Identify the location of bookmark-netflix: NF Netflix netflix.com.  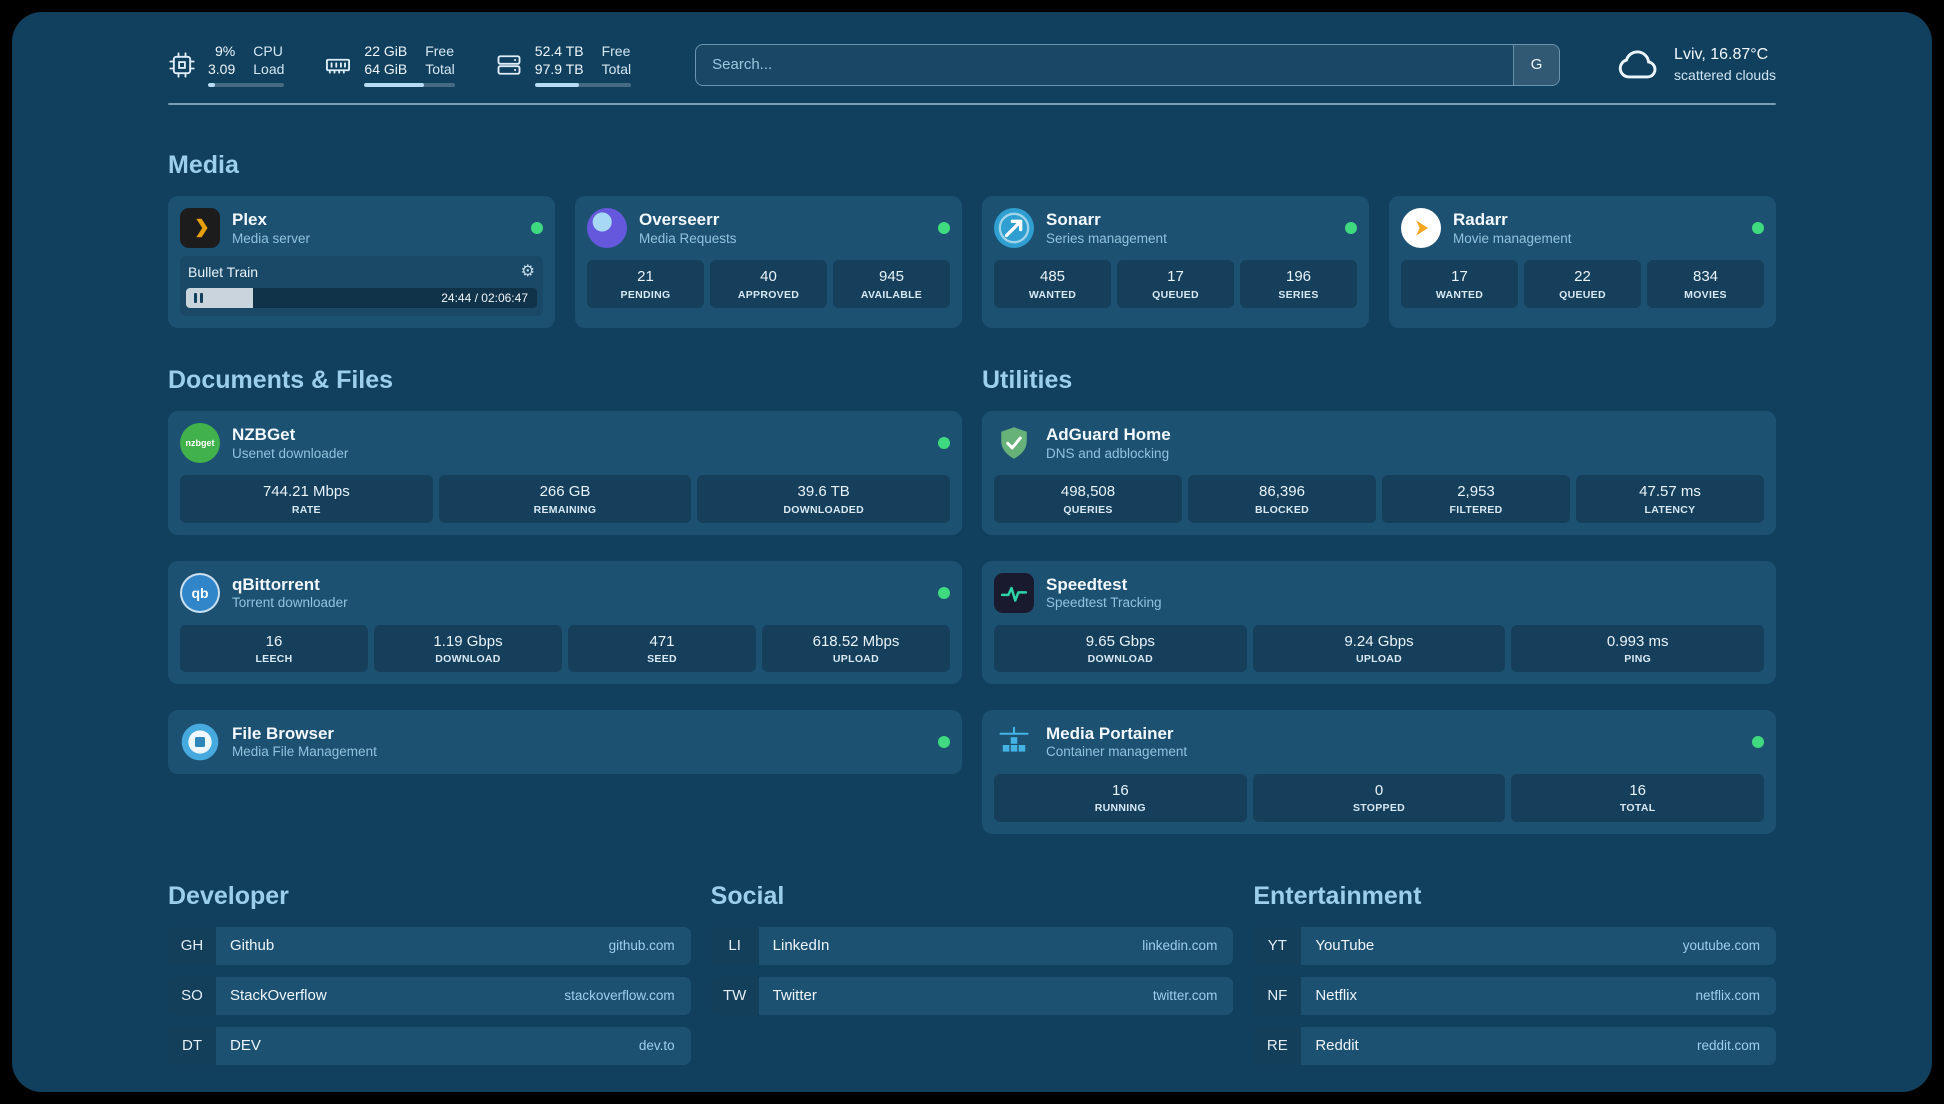
(1514, 995).